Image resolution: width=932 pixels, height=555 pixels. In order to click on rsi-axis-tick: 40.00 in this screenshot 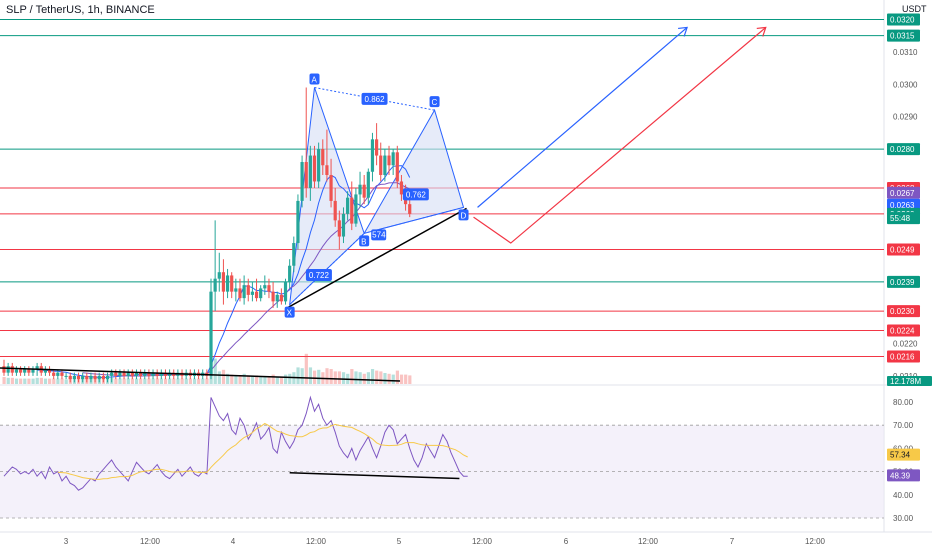, I will do `click(903, 495)`.